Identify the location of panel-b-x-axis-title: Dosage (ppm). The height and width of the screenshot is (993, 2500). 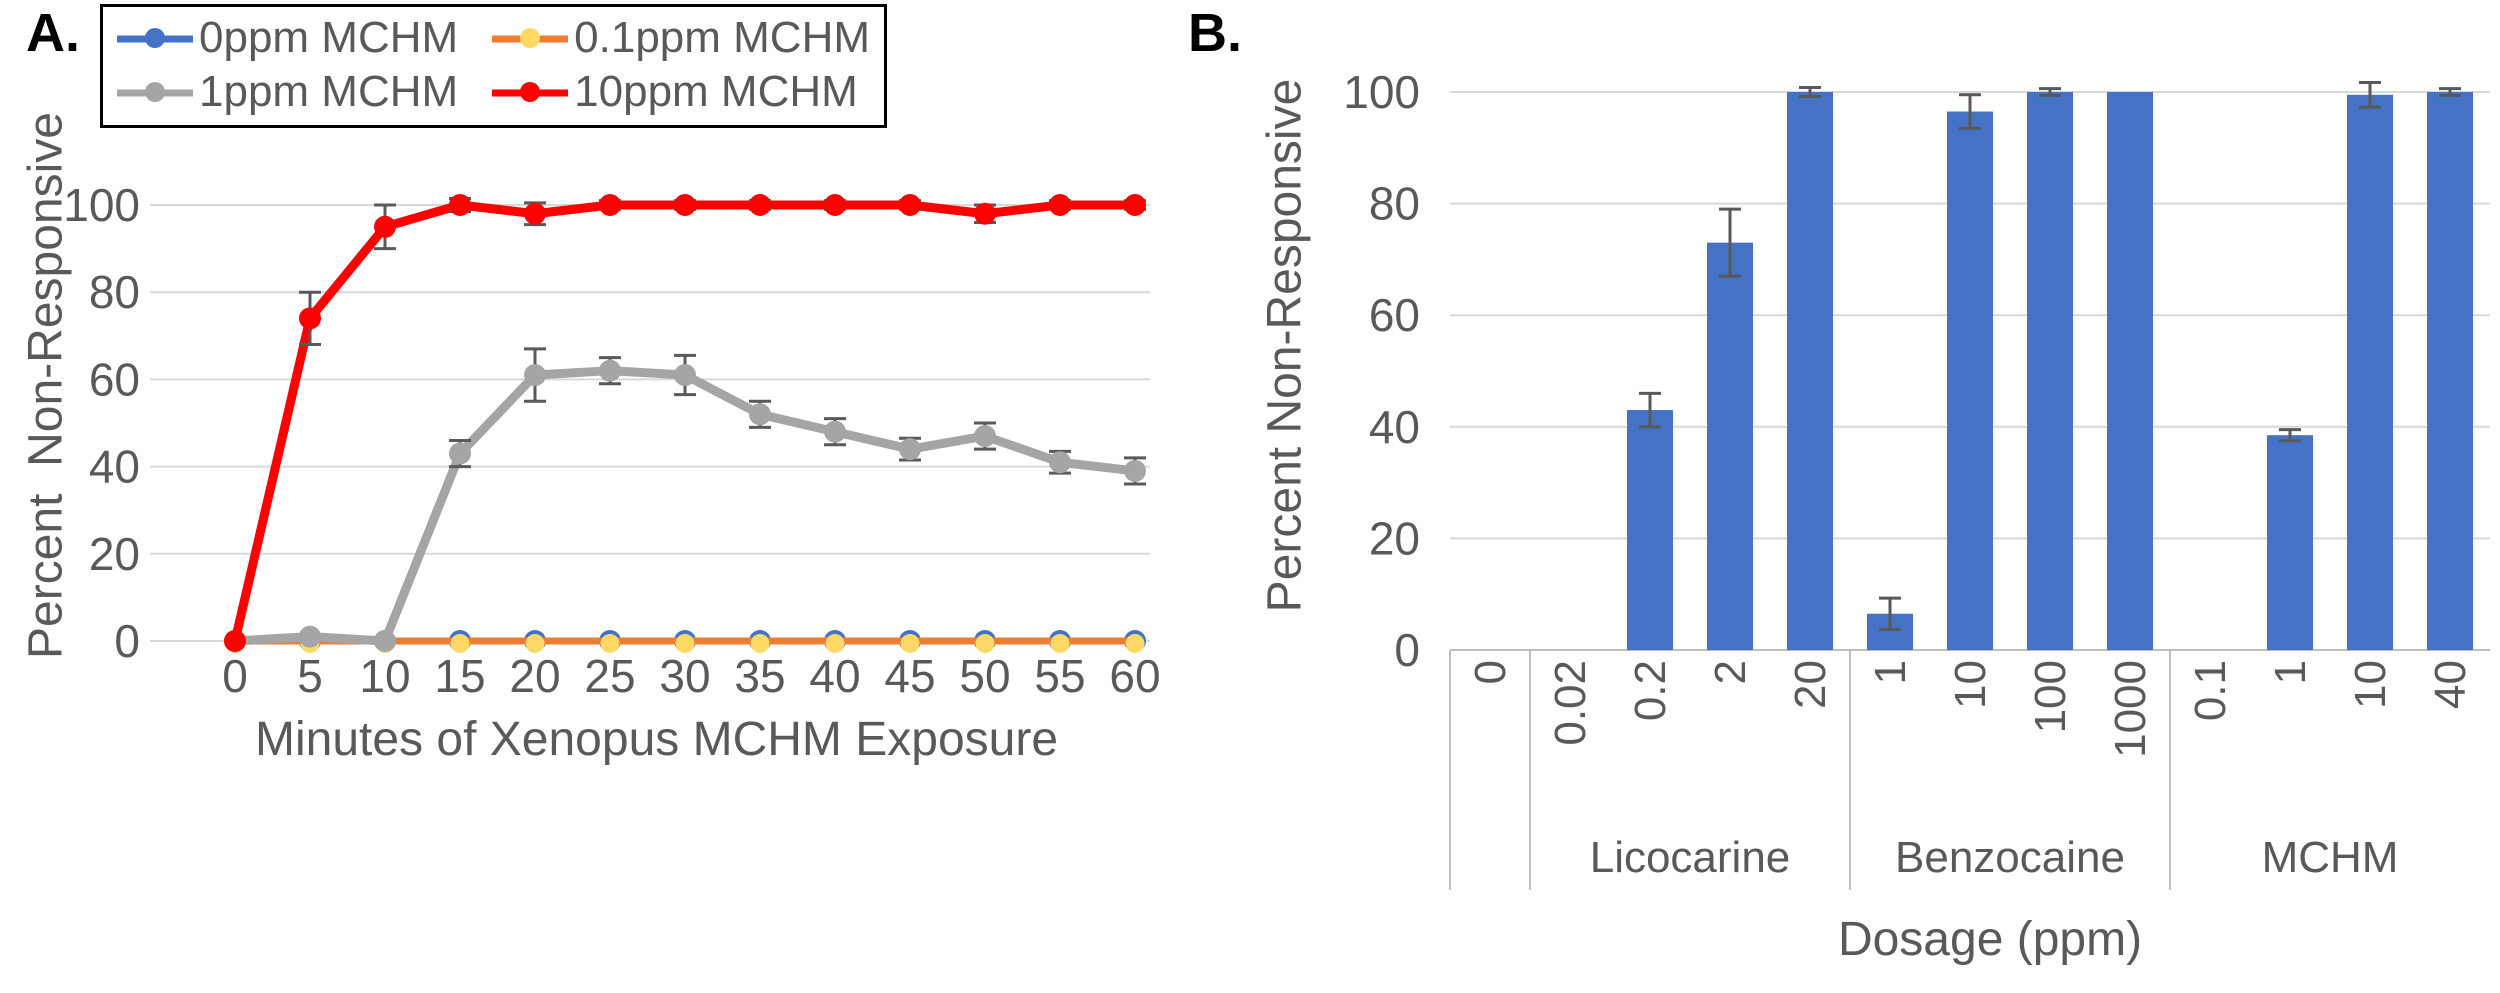
(1990, 939).